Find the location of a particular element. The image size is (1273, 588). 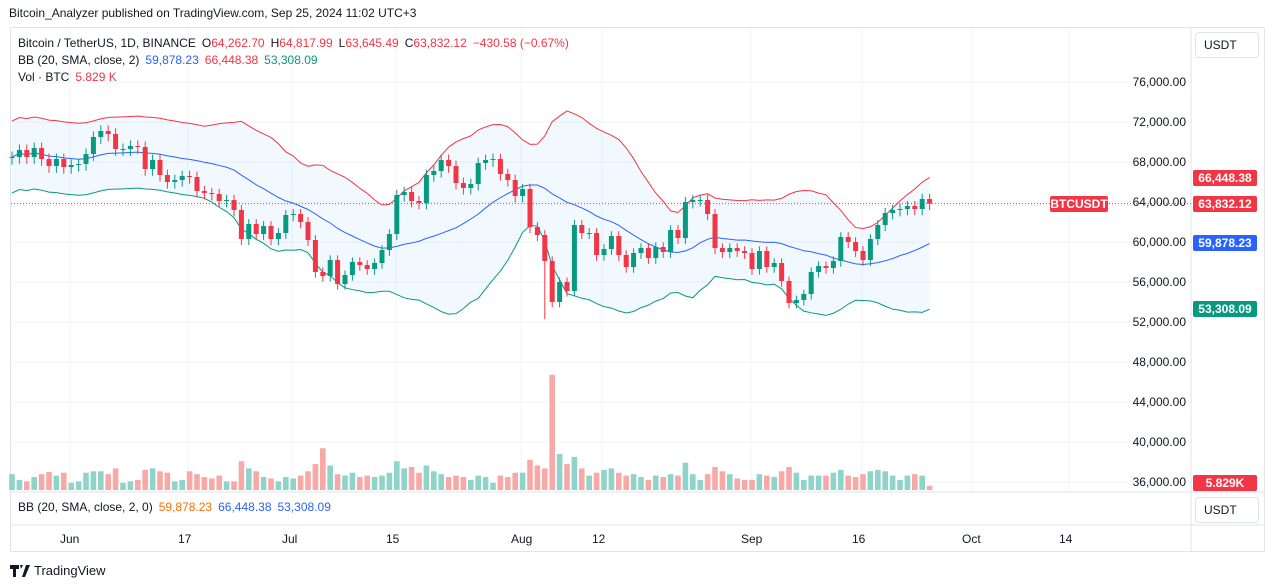

time-tick: Sep is located at coordinates (752, 539).